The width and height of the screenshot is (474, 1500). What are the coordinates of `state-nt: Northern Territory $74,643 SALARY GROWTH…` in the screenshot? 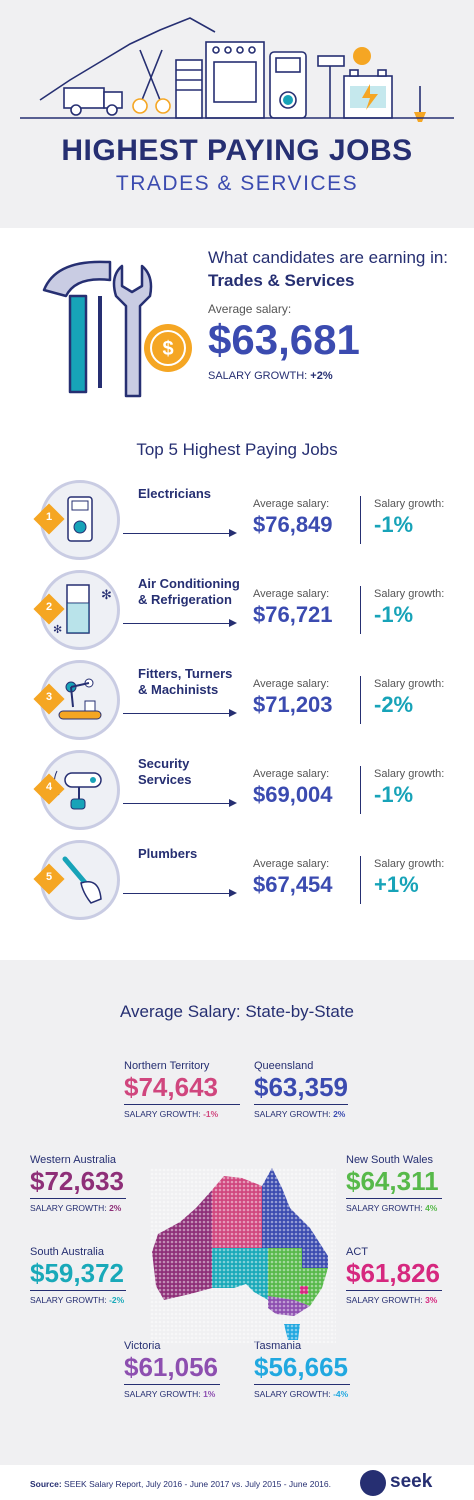 It's located at (182, 1089).